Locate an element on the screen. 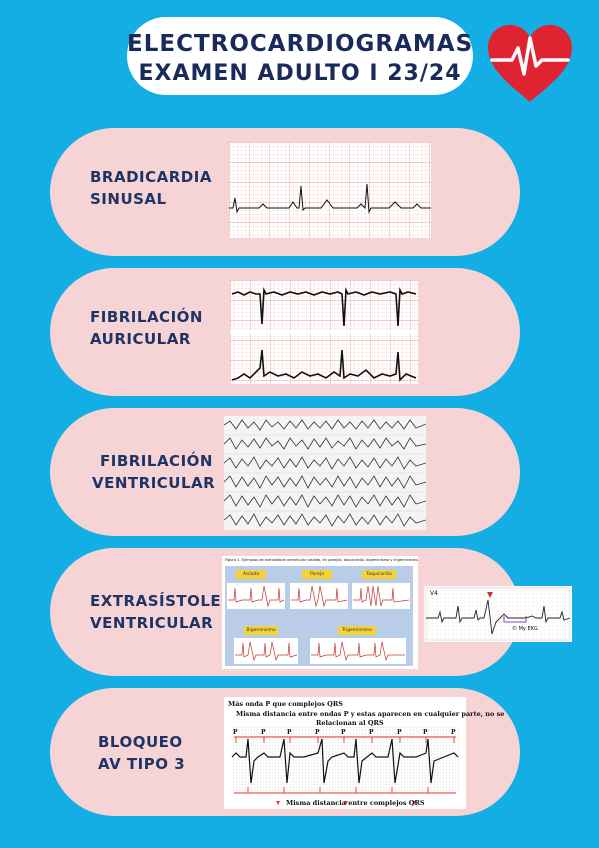 The height and width of the screenshot is (848, 599). ecg-fibrilacion-auricular is located at coordinates (324, 332).